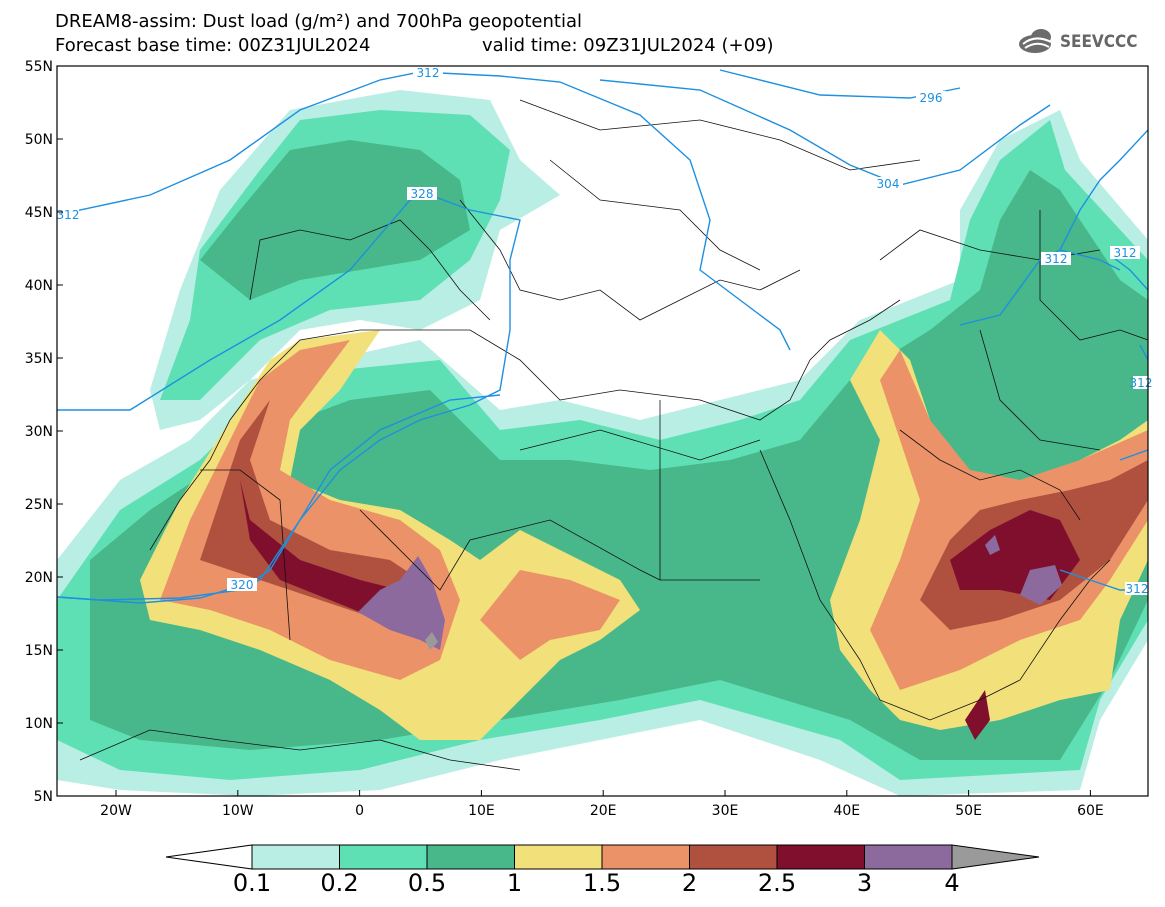 This screenshot has height=907, width=1165. Describe the element at coordinates (1125, 253) in the screenshot. I see `contour-label-312-ne: 312` at that location.